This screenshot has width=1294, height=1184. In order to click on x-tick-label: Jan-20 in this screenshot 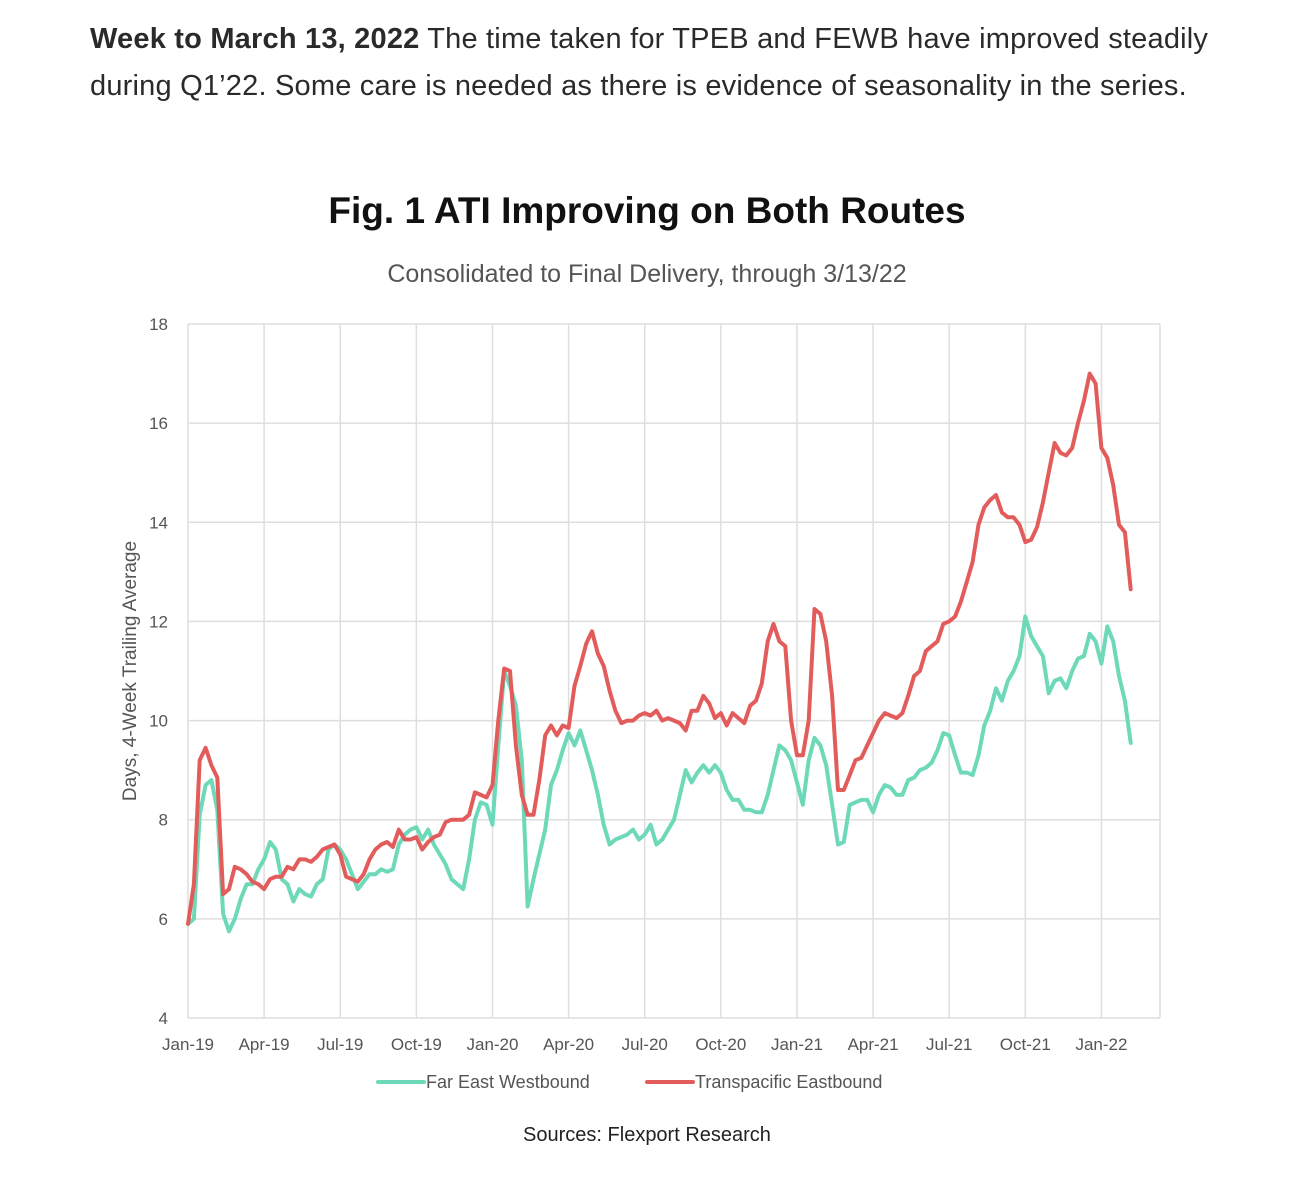, I will do `click(492, 1044)`.